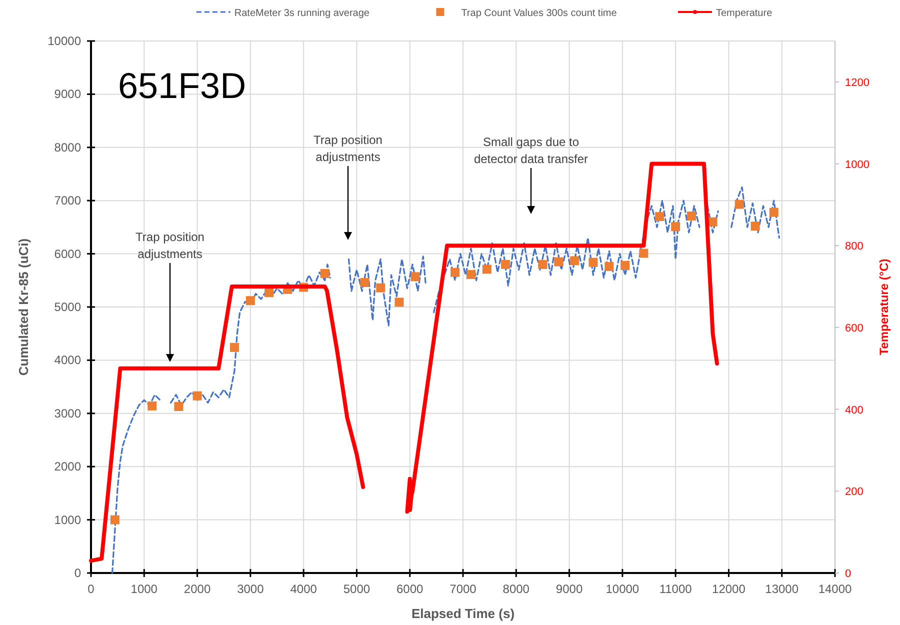  What do you see at coordinates (68, 467) in the screenshot?
I see `y-tick-label: 2000` at bounding box center [68, 467].